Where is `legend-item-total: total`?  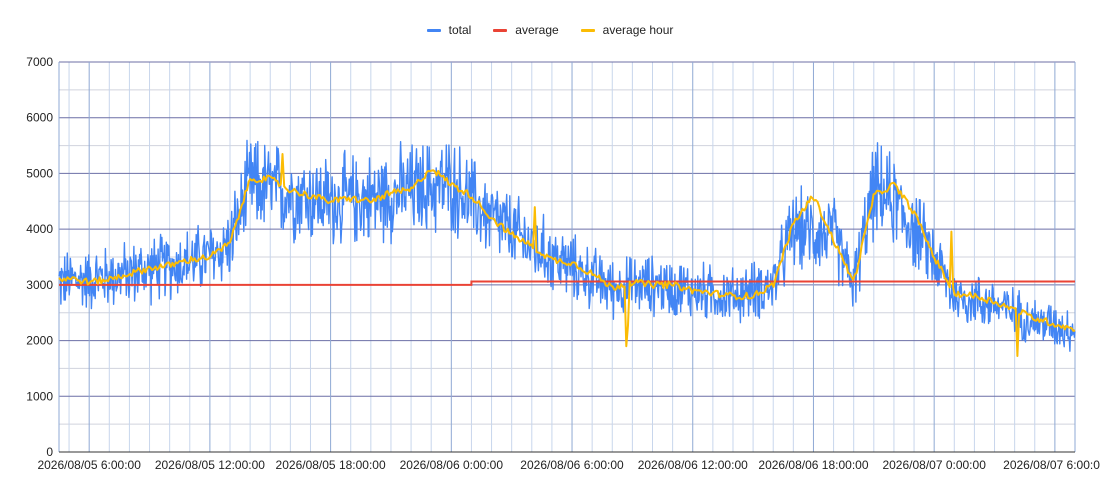
legend-item-total: total is located at coordinates (449, 30).